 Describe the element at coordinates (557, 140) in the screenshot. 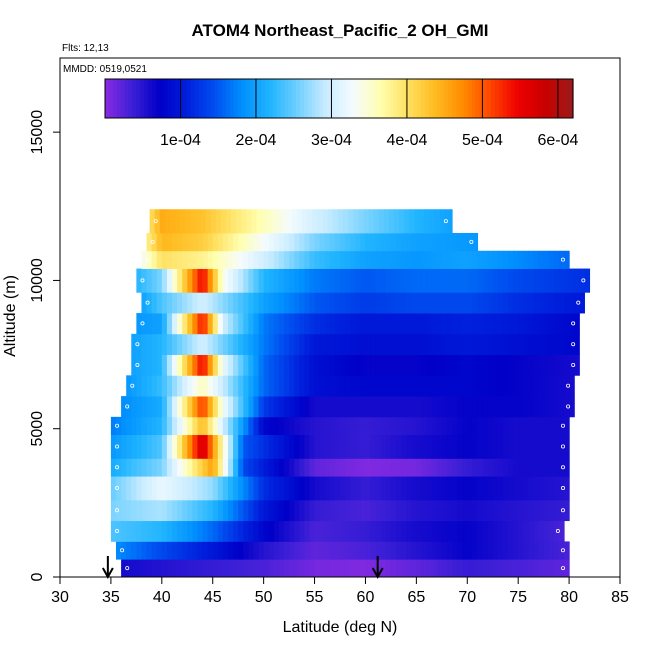

I see `colorbar-tick-label: 6e-04` at that location.